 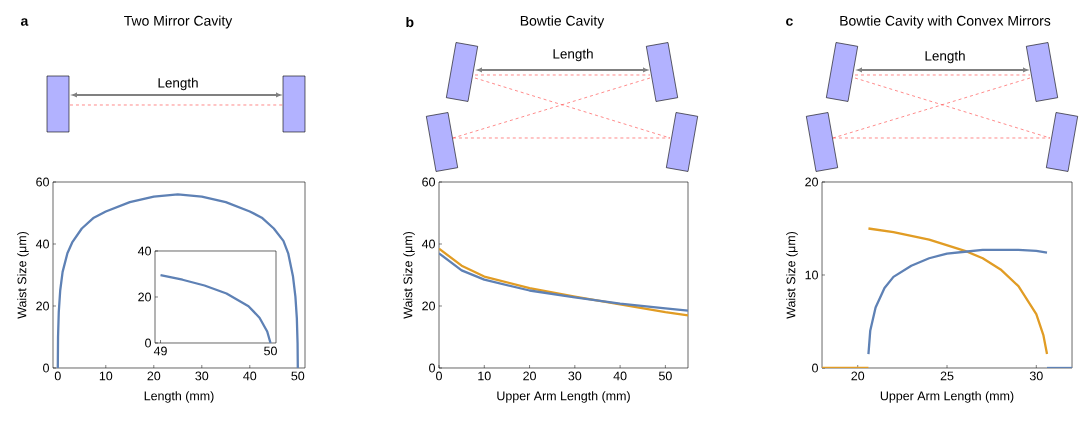 I want to click on y-tick-label: 10, so click(x=811, y=275).